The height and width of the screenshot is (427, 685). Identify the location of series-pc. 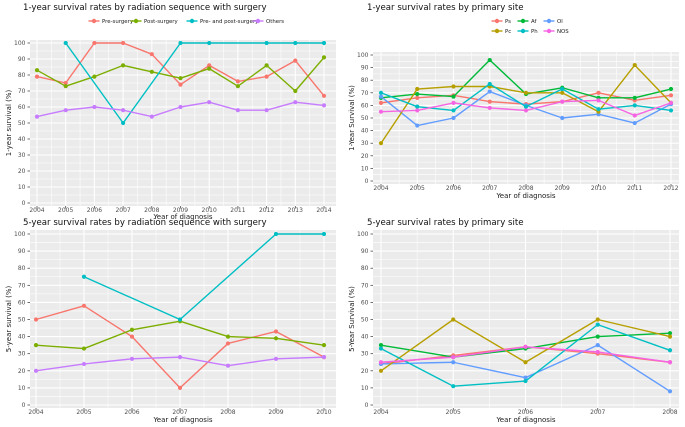
(525, 345).